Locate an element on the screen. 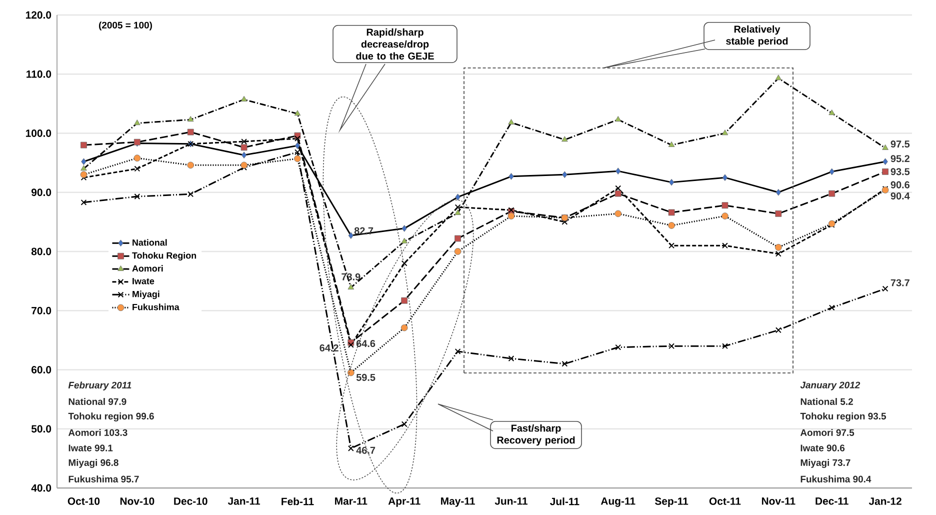 This screenshot has width=936, height=515. data-label: 93.5 is located at coordinates (900, 172).